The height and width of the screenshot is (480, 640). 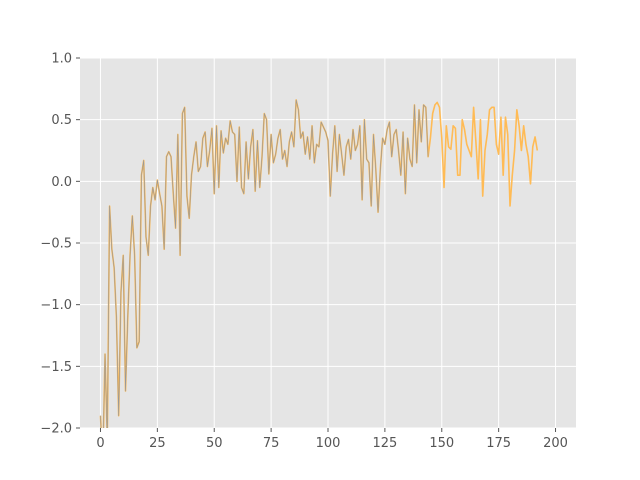 What do you see at coordinates (61, 182) in the screenshot?
I see `y-tick-label: 0.0` at bounding box center [61, 182].